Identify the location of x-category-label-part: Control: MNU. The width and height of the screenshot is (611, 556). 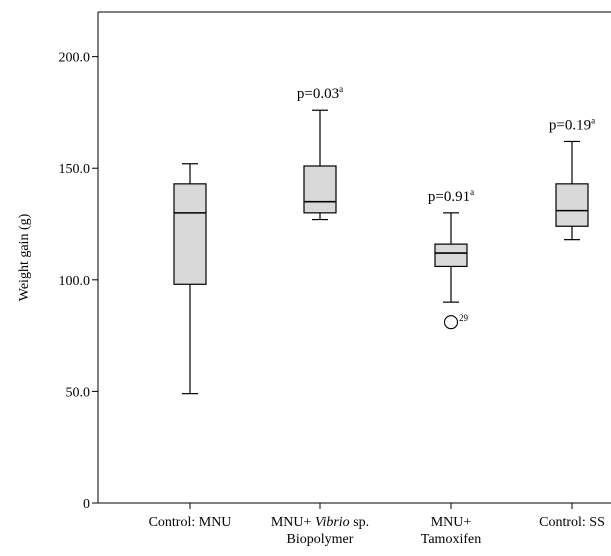
(190, 522).